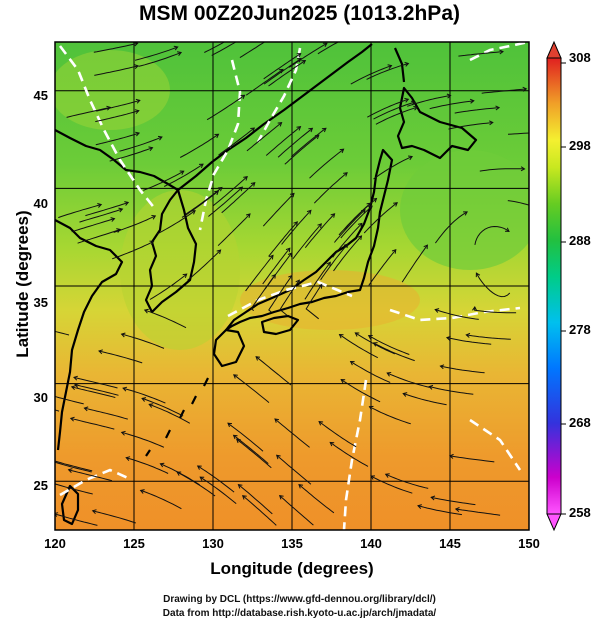 This screenshot has width=599, height=625. I want to click on colorbar-min-arrow, so click(554, 522).